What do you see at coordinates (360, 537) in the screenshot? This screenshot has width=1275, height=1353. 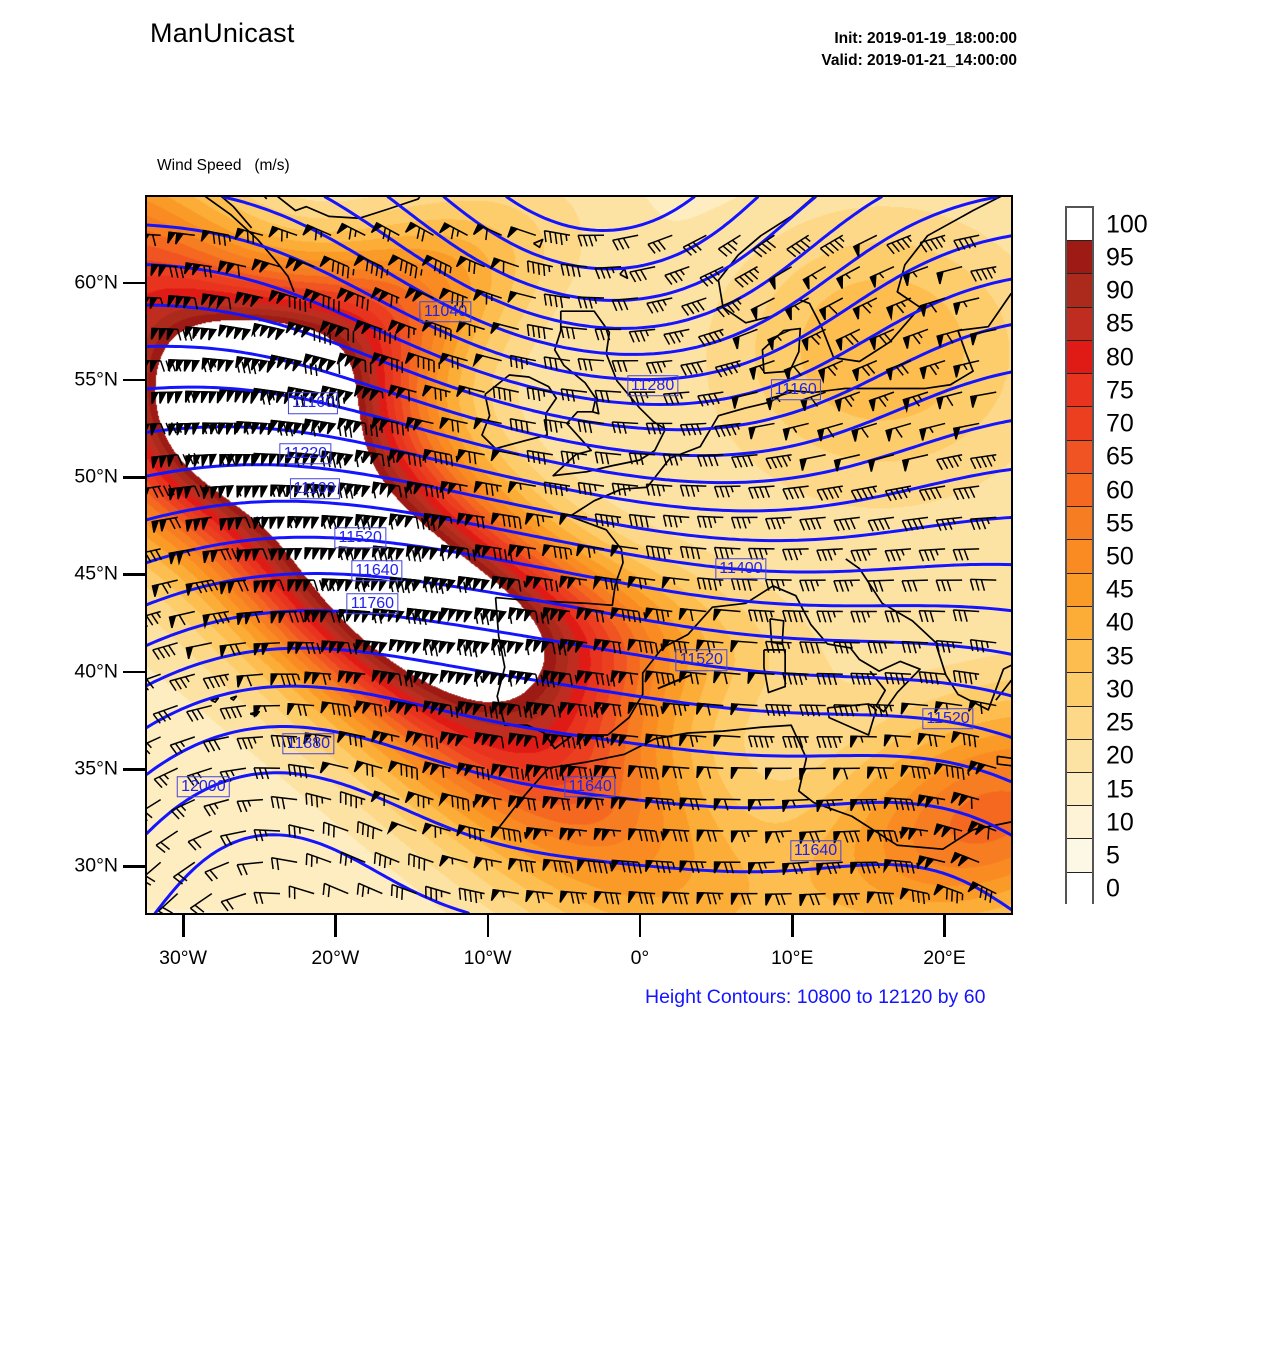 I see `contour-value-label: 11520` at bounding box center [360, 537].